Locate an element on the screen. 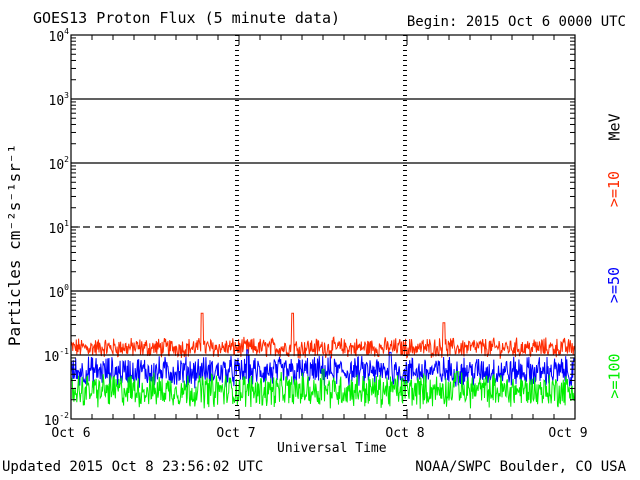  y-tick-label: 10³ is located at coordinates (59, 100).